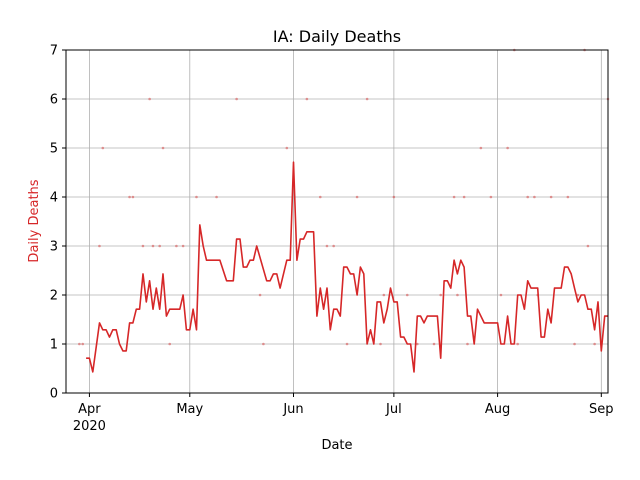 This screenshot has height=480, width=640. I want to click on y-tick-label: 7, so click(54, 51).